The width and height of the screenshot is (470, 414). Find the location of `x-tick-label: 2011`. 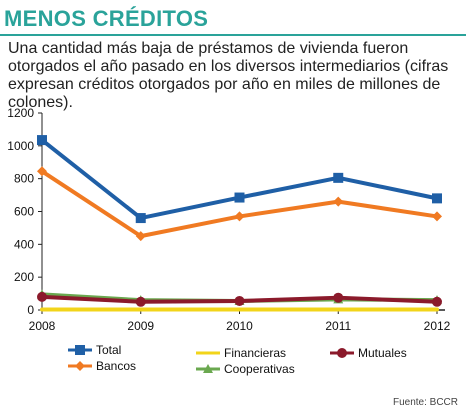

x-tick-label: 2011 is located at coordinates (338, 326).